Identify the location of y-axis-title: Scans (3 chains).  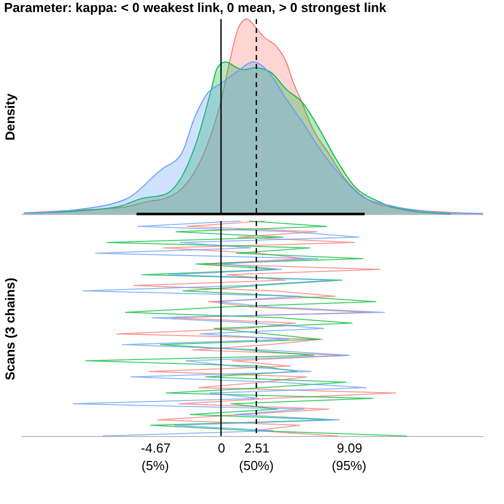
(10, 329).